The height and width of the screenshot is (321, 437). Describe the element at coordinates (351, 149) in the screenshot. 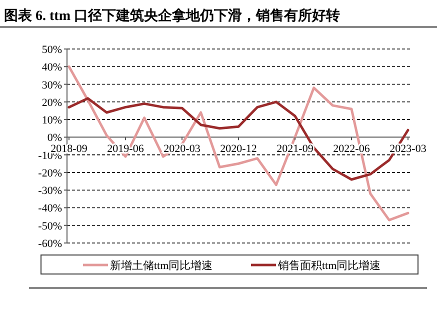

I see `x-tick-label: 2022-06` at that location.